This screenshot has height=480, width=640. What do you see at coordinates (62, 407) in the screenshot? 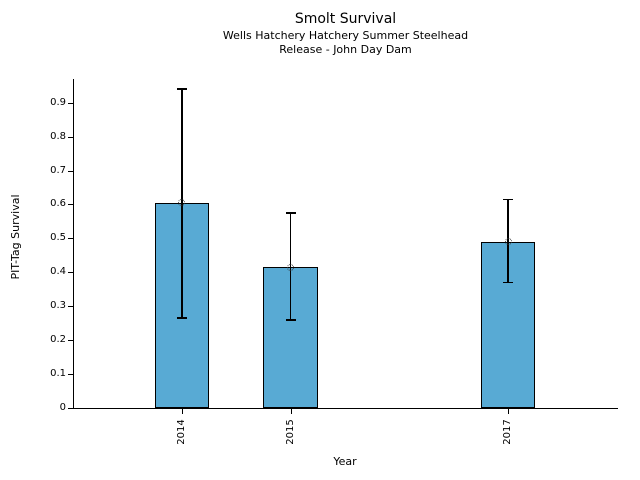
I see `y-tick-label: 0` at bounding box center [62, 407].